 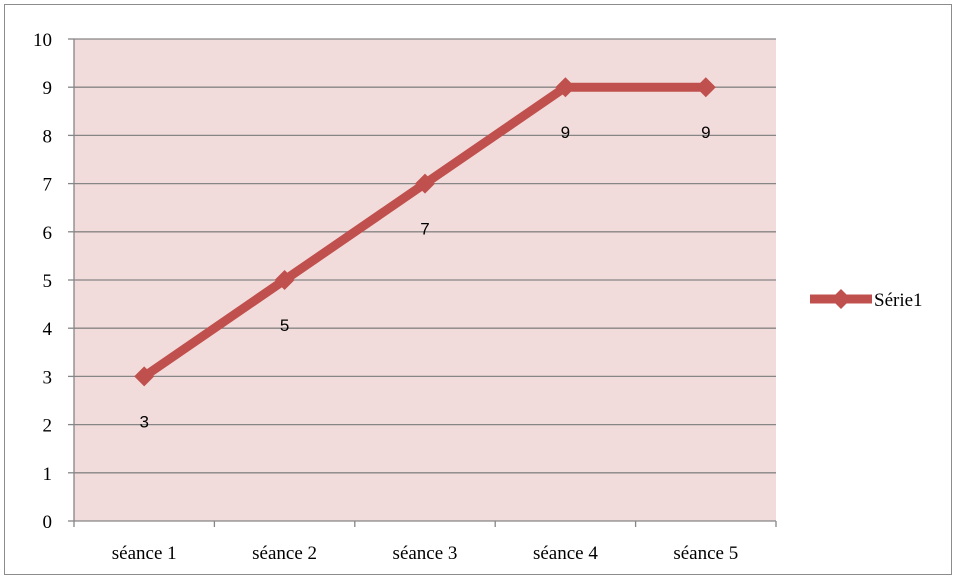 I want to click on y-tick-label: 6, so click(x=48, y=233).